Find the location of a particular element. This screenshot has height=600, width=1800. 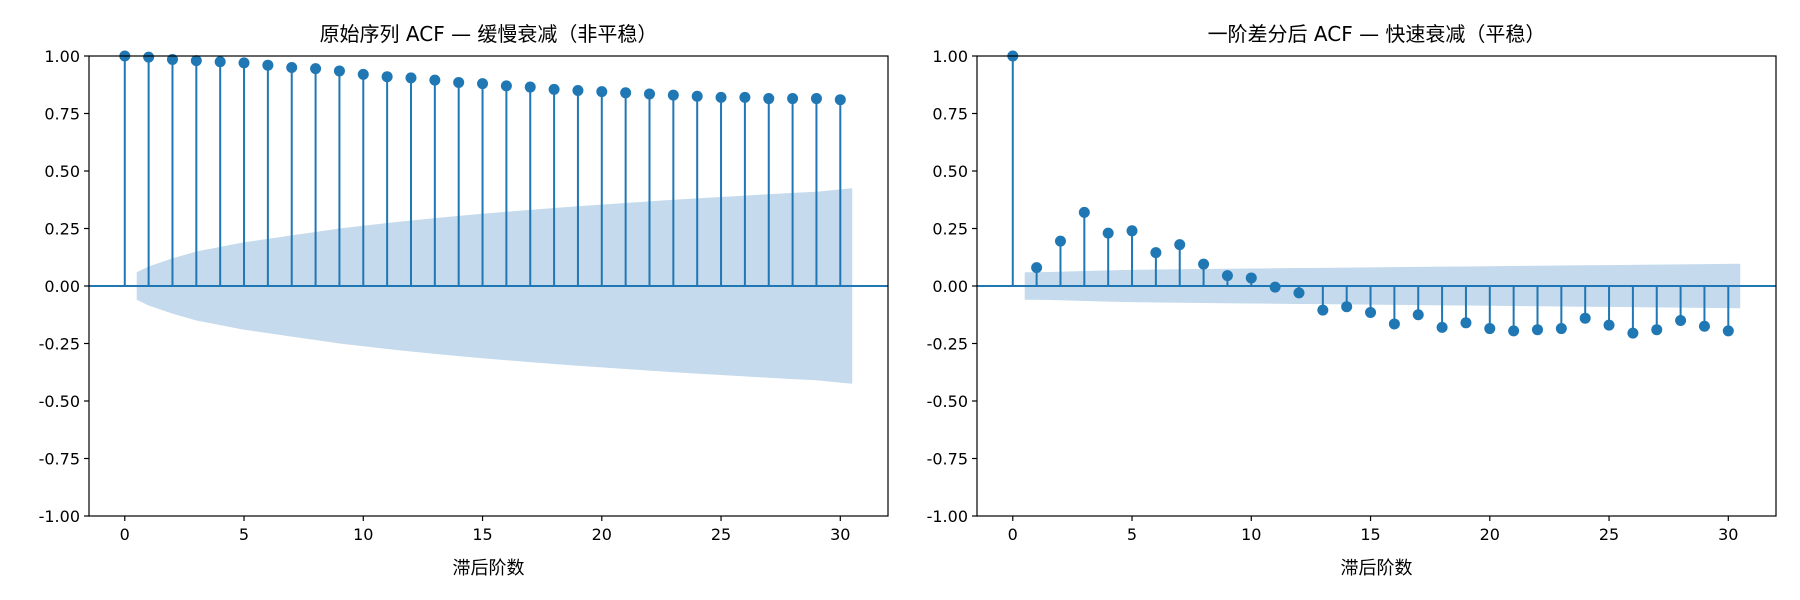

panel-title: 原始序列 ACF — 缓慢衰减（非平稳） is located at coordinates (489, 34).